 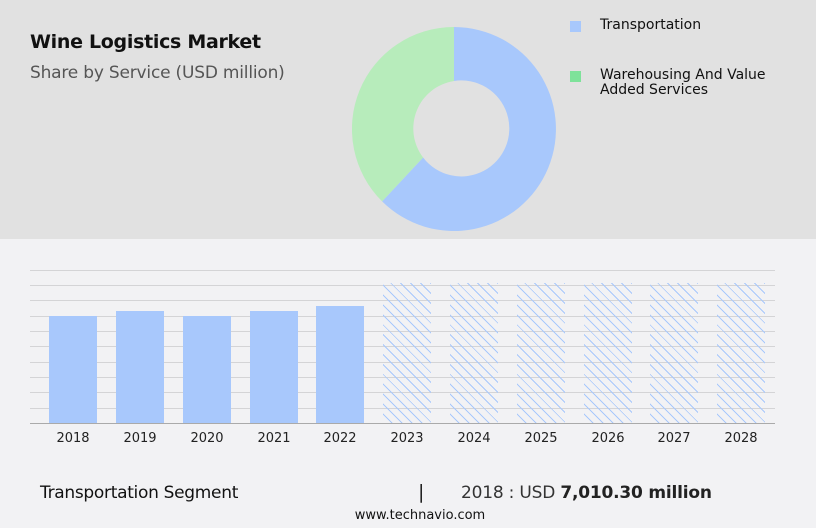 I want to click on segment-year: 2018 : USD, so click(x=508, y=493).